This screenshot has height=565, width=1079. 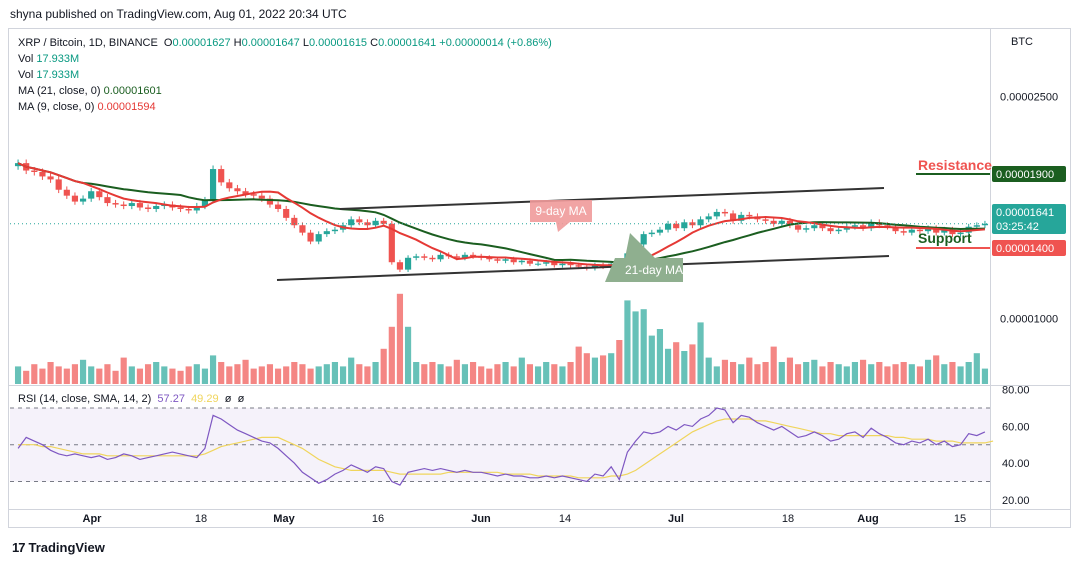 I want to click on time-tick-label: 14, so click(x=565, y=519).